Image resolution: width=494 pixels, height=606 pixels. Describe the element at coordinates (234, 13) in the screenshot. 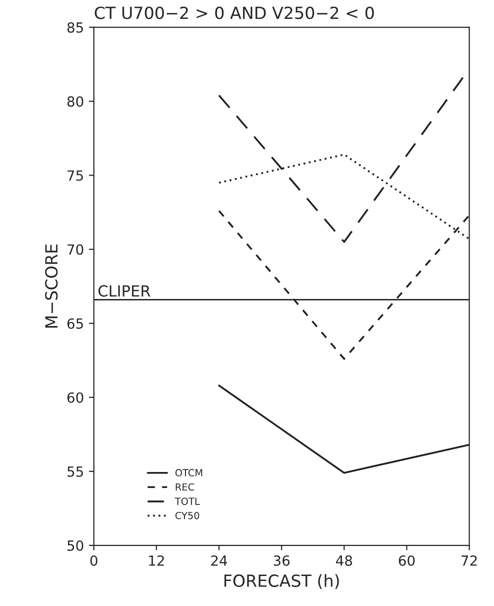

I see `chart-title: CT U700−2 > 0 AND V250−2 < 0` at that location.